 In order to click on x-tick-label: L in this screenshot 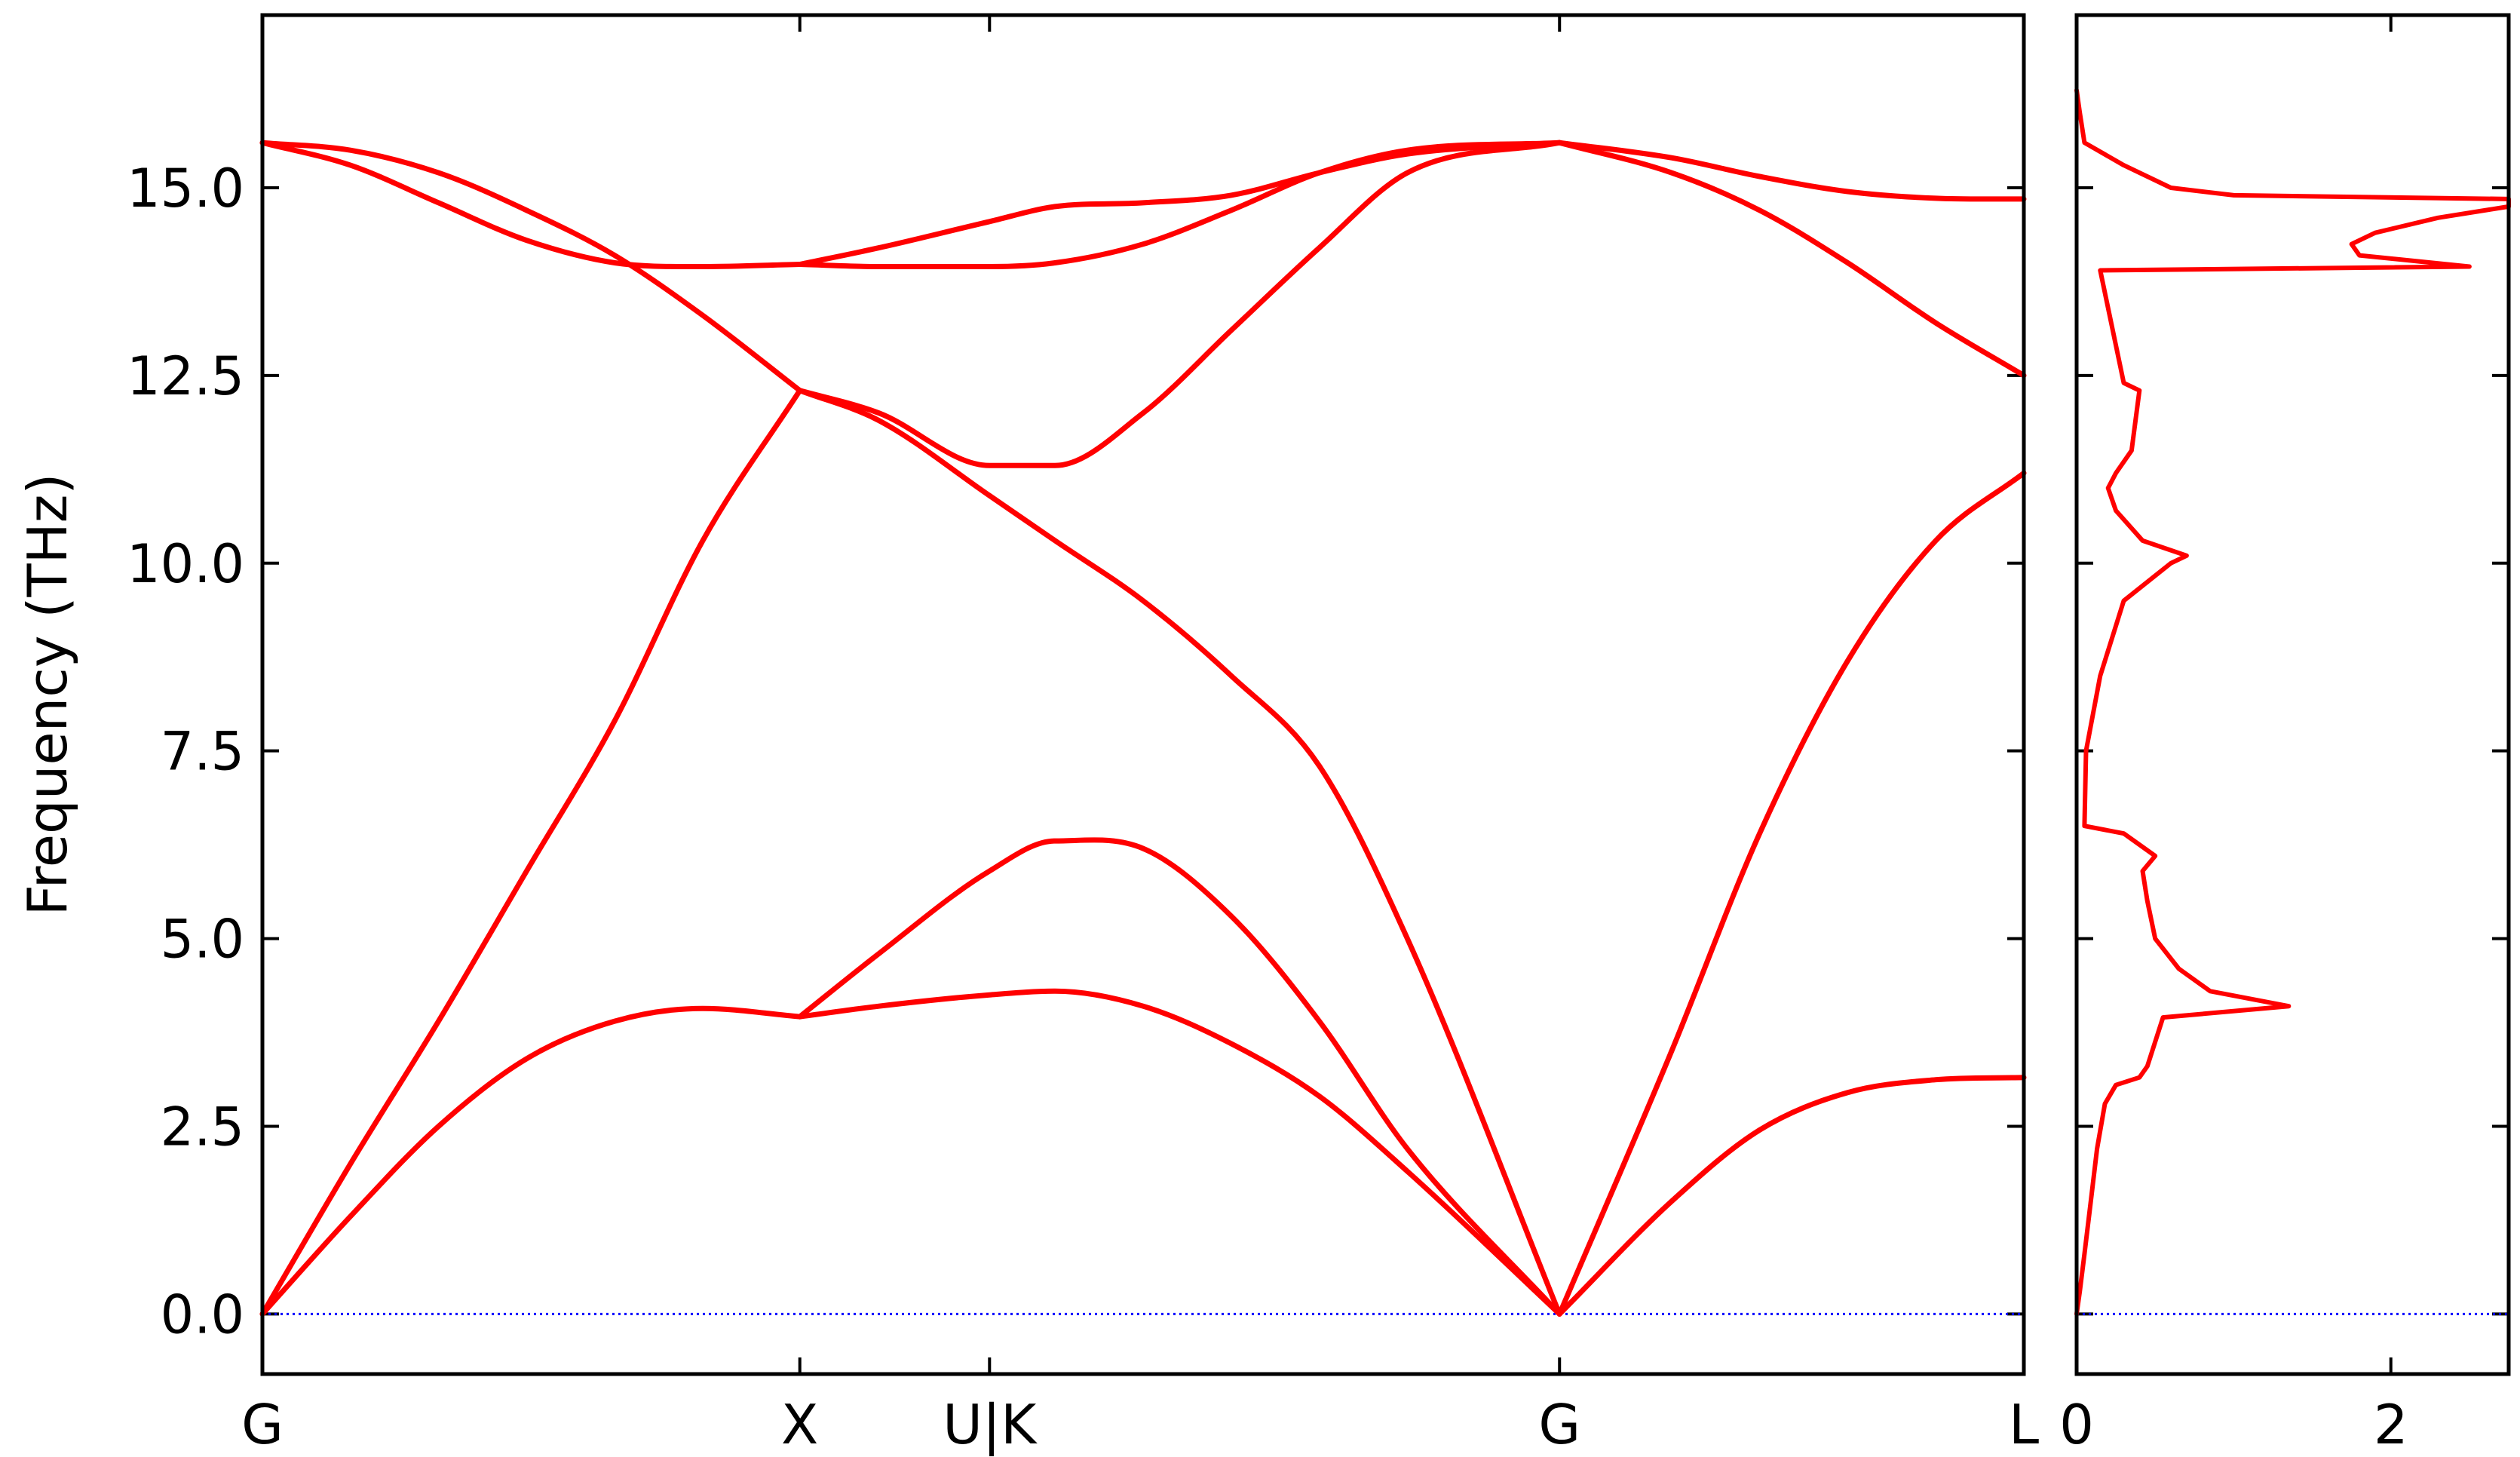, I will do `click(2024, 1424)`.